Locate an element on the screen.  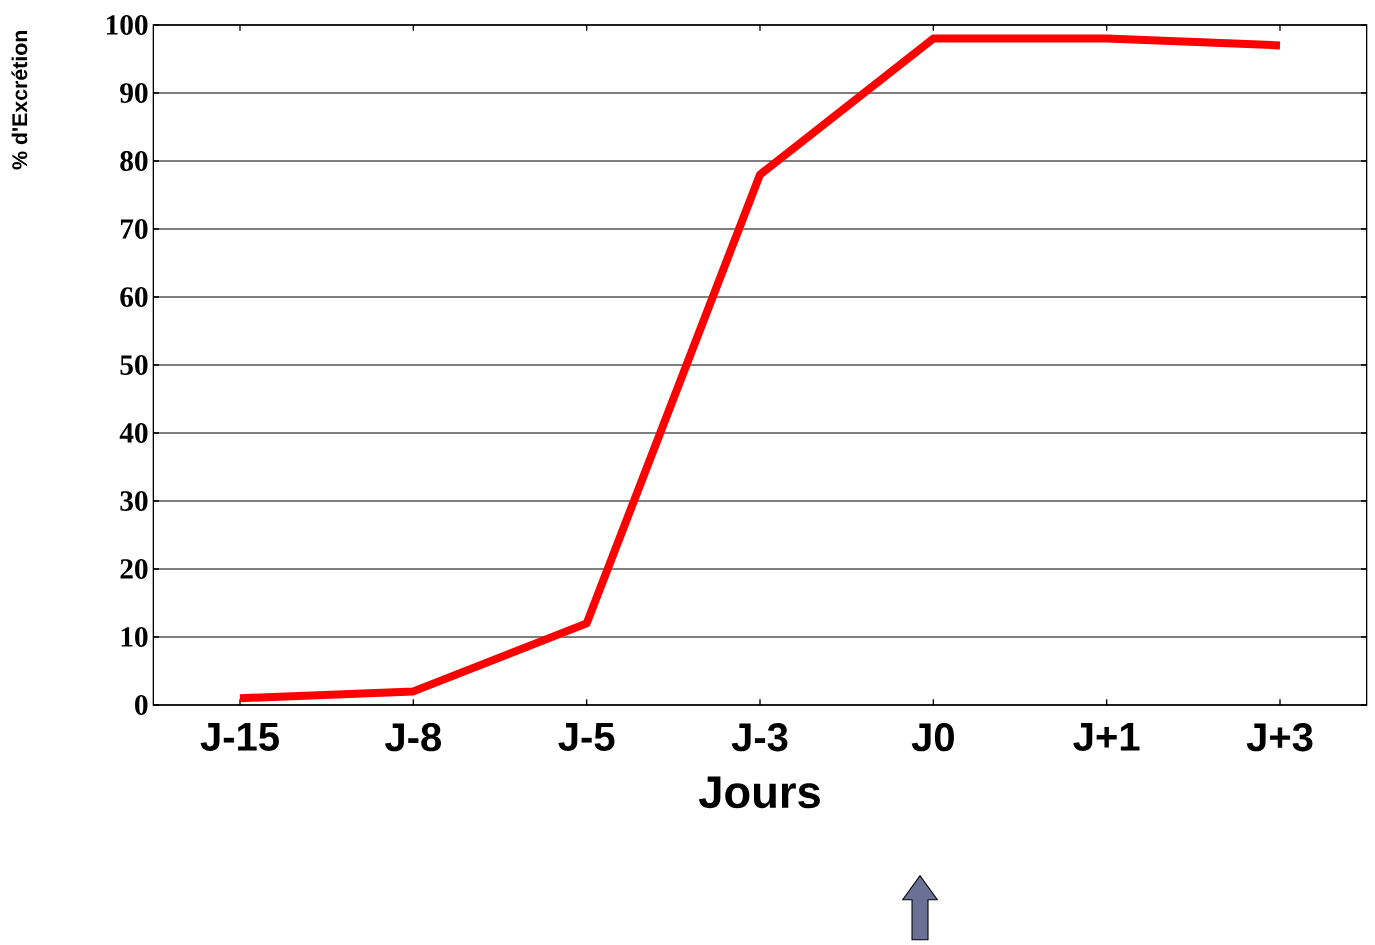
x-axis-title: Jours is located at coordinates (759, 792).